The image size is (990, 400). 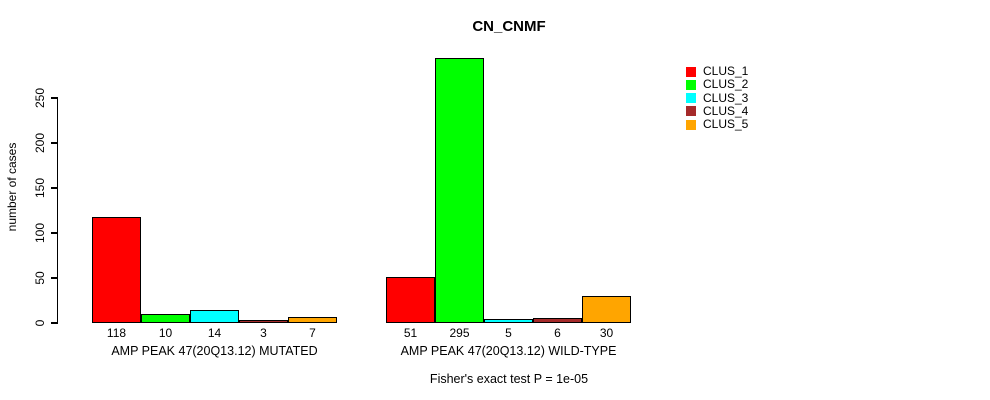 What do you see at coordinates (726, 110) in the screenshot?
I see `legend-label: CLUS_4` at bounding box center [726, 110].